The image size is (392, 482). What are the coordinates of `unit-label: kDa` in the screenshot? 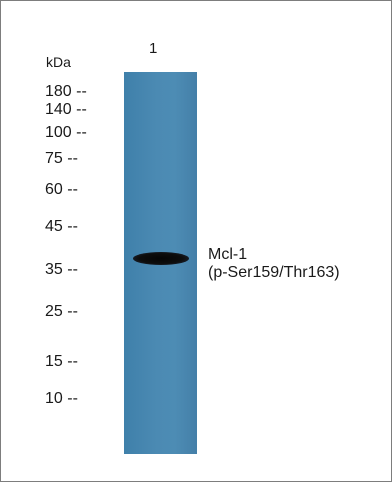 It's located at (58, 62).